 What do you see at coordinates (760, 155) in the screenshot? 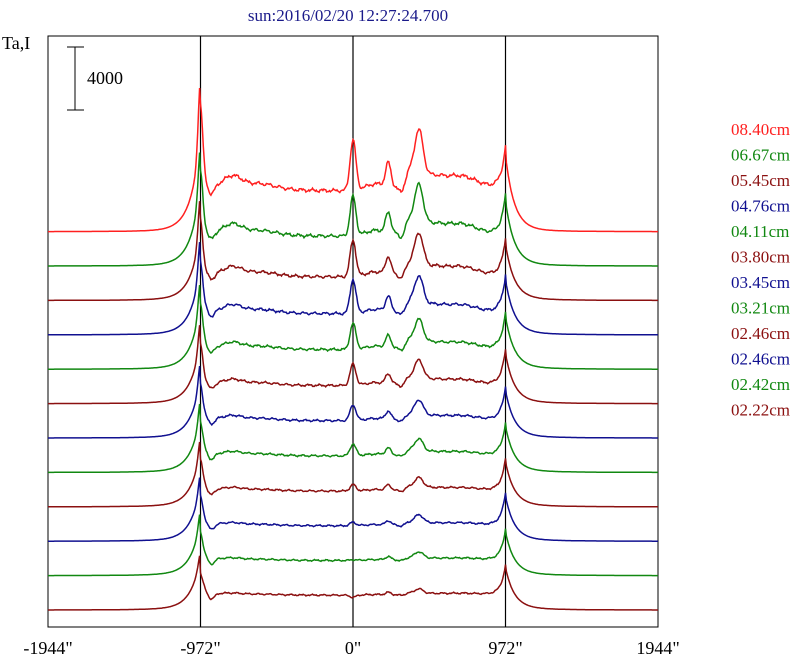
I see `legend-entry-1: 06.67cm` at bounding box center [760, 155].